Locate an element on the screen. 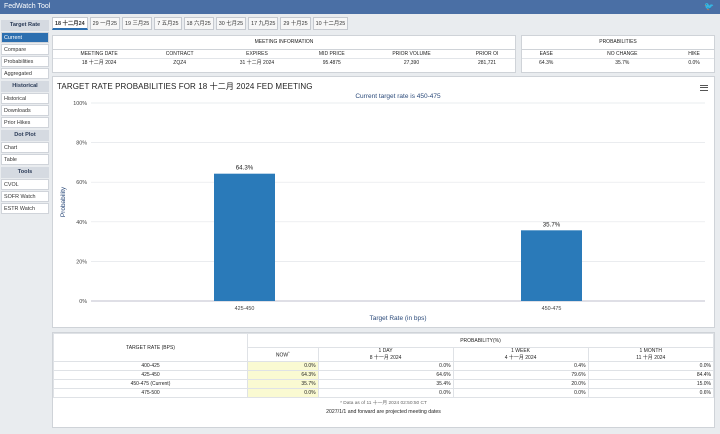  row-1-week: 79.6% is located at coordinates (520, 375).